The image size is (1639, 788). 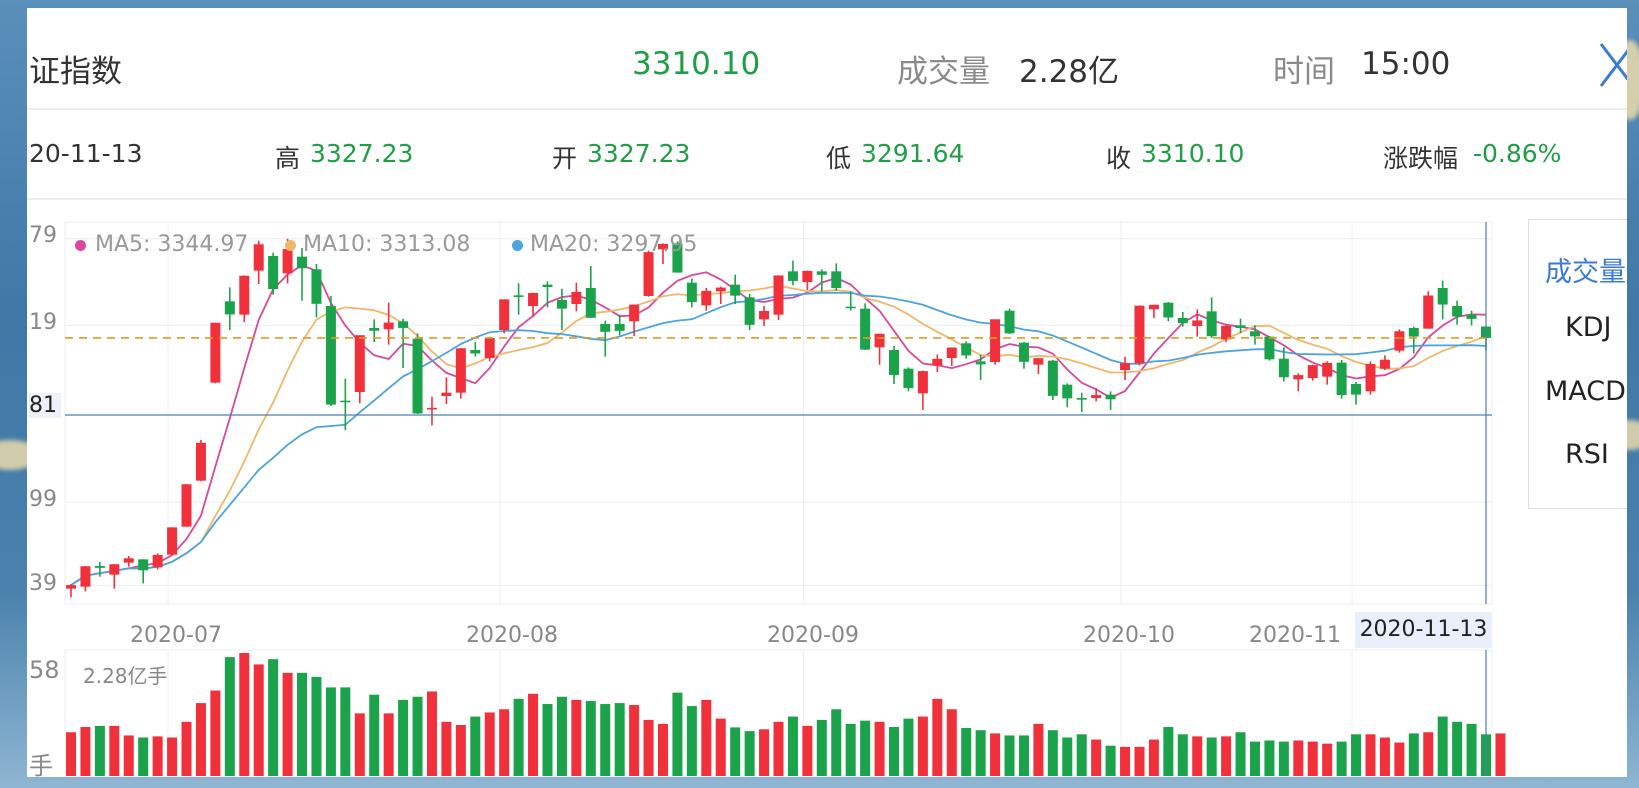 I want to click on ma5-legend: MA5: 3344.97, so click(x=172, y=244).